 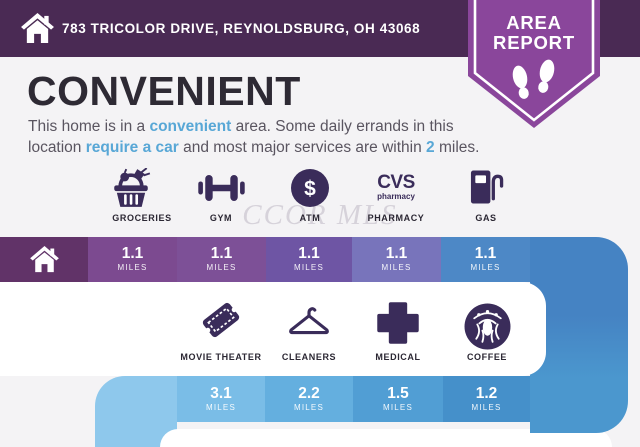 I want to click on label-cleaners: CLEANERS, so click(x=309, y=357).